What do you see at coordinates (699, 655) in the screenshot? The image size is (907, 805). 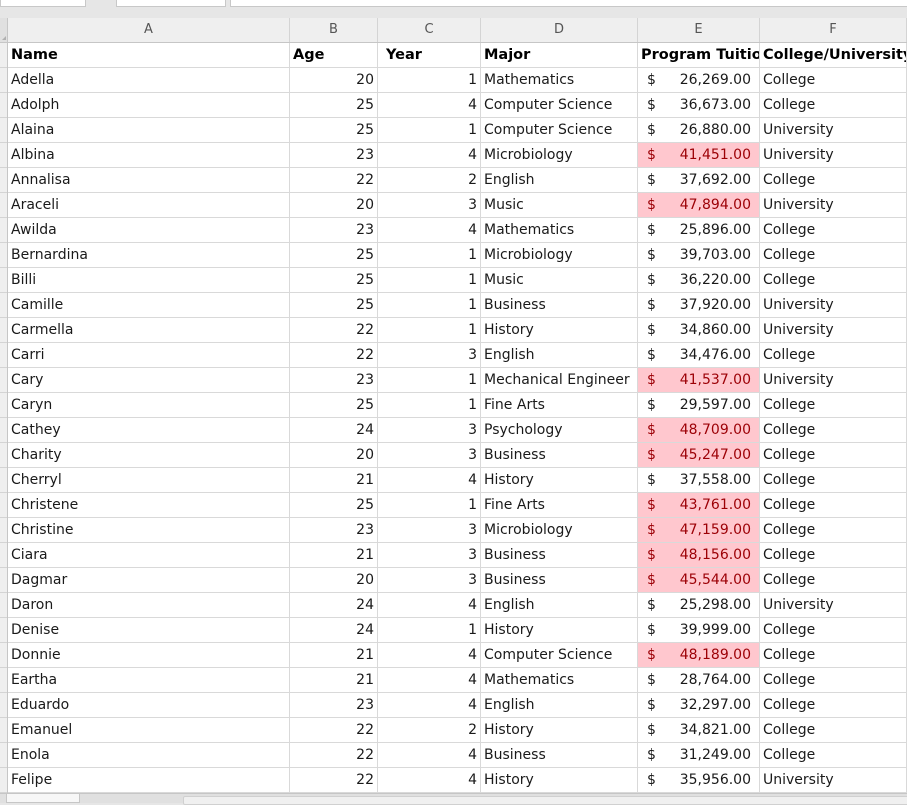 I see `cell-program-tuition: $48,189.00` at bounding box center [699, 655].